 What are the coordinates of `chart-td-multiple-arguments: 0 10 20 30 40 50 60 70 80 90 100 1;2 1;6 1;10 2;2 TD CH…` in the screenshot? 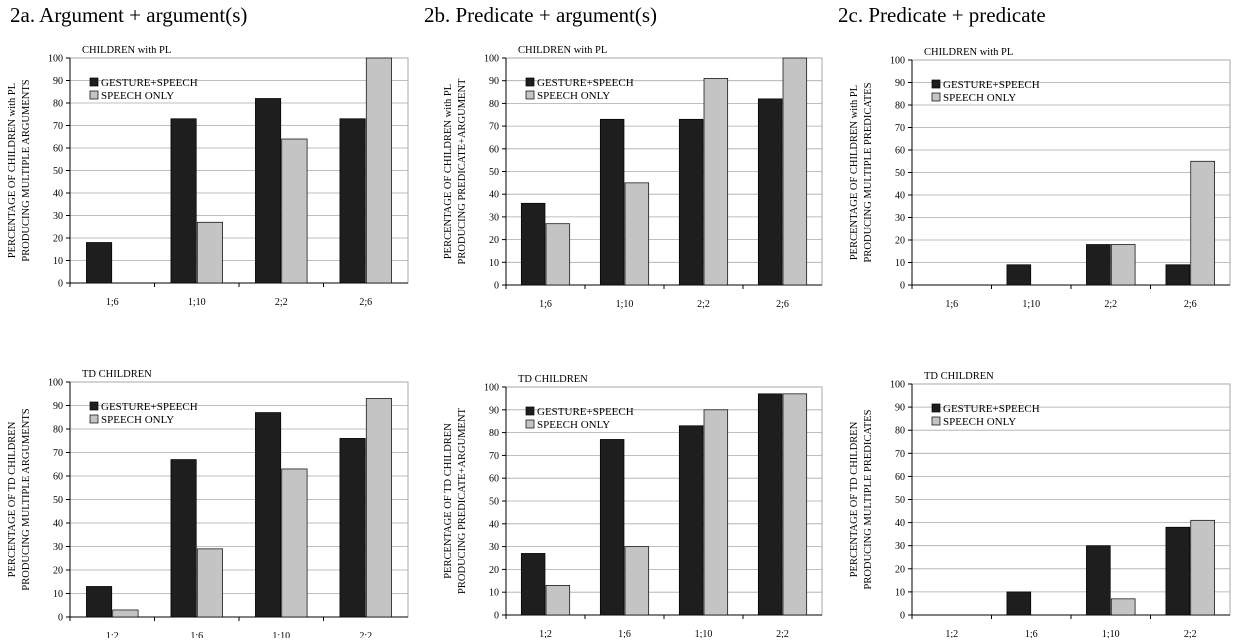 It's located at (208, 503).